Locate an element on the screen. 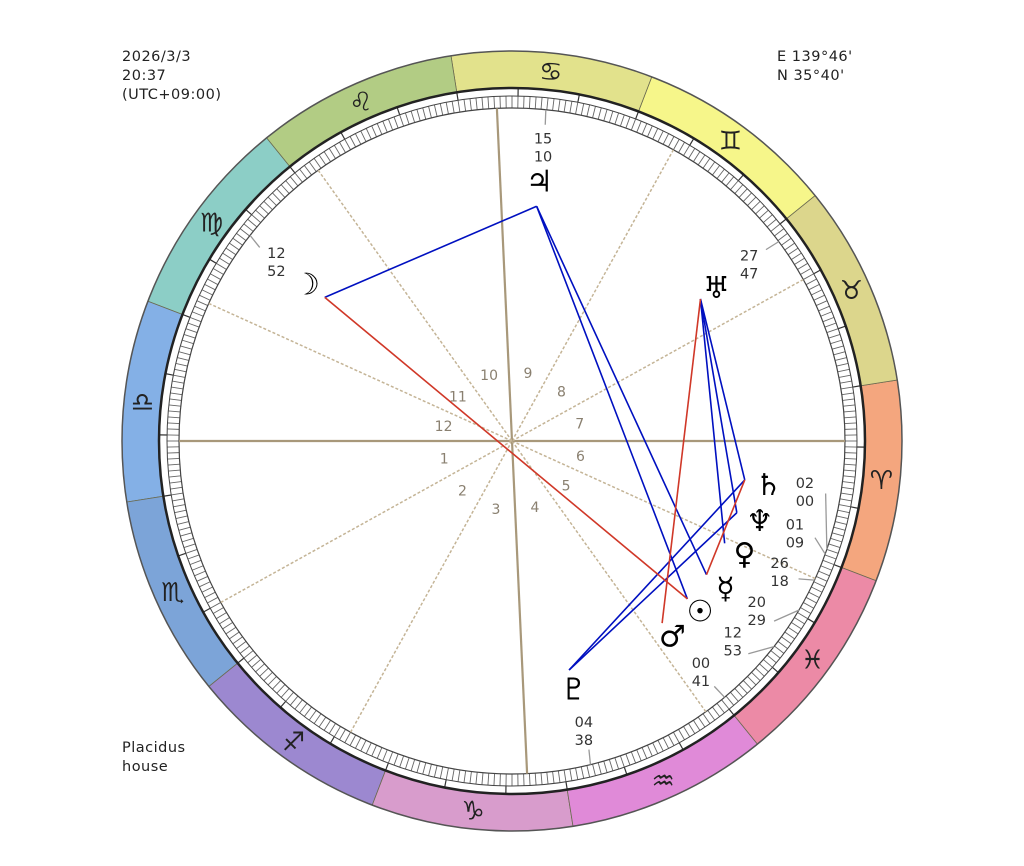 This screenshot has height=866, width=1024. aspect-line-uranus-neptune is located at coordinates (718, 405).